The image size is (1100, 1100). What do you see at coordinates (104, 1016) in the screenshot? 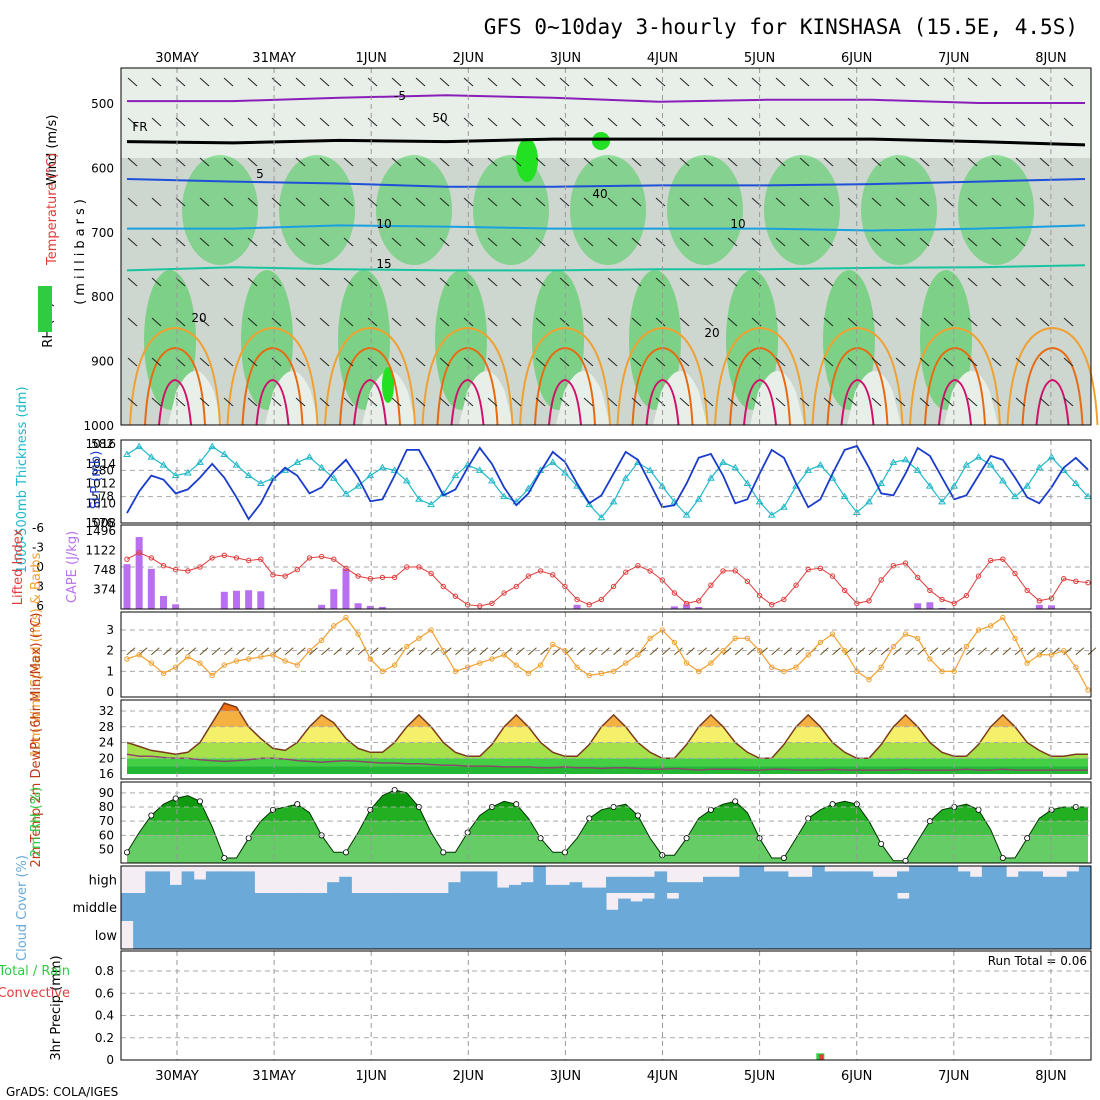
I see `precip-tick: 0.4` at bounding box center [104, 1016].